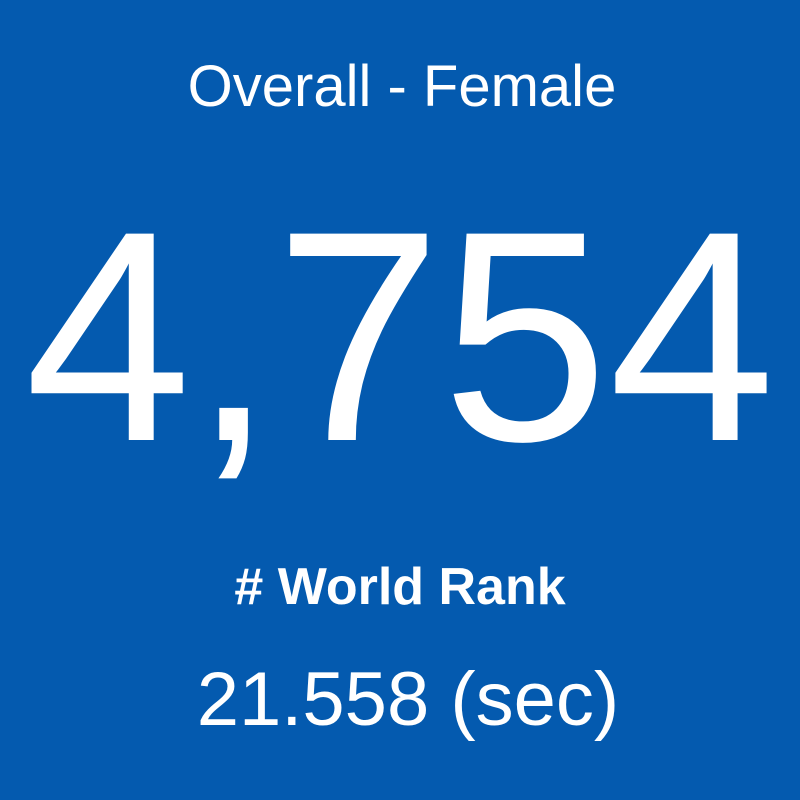 The width and height of the screenshot is (800, 800). What do you see at coordinates (402, 86) in the screenshot?
I see `tile-title: Overall - Female` at bounding box center [402, 86].